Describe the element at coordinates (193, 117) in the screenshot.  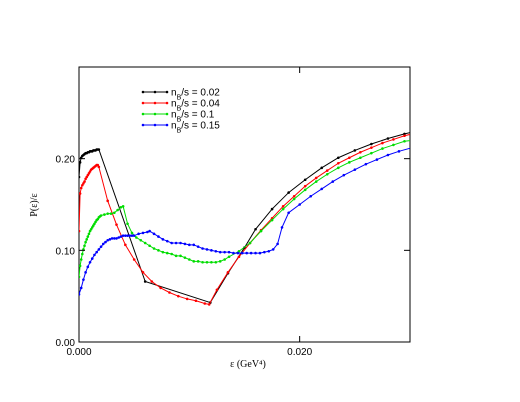
I see `legend-label: nB/s = 0.1` at that location.